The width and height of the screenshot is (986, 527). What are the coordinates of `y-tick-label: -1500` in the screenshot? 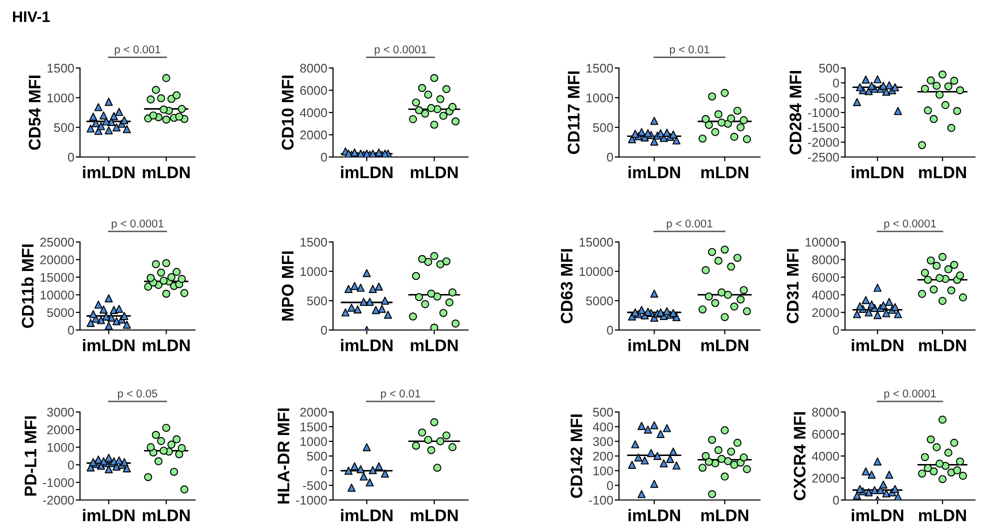 It's located at (823, 127).